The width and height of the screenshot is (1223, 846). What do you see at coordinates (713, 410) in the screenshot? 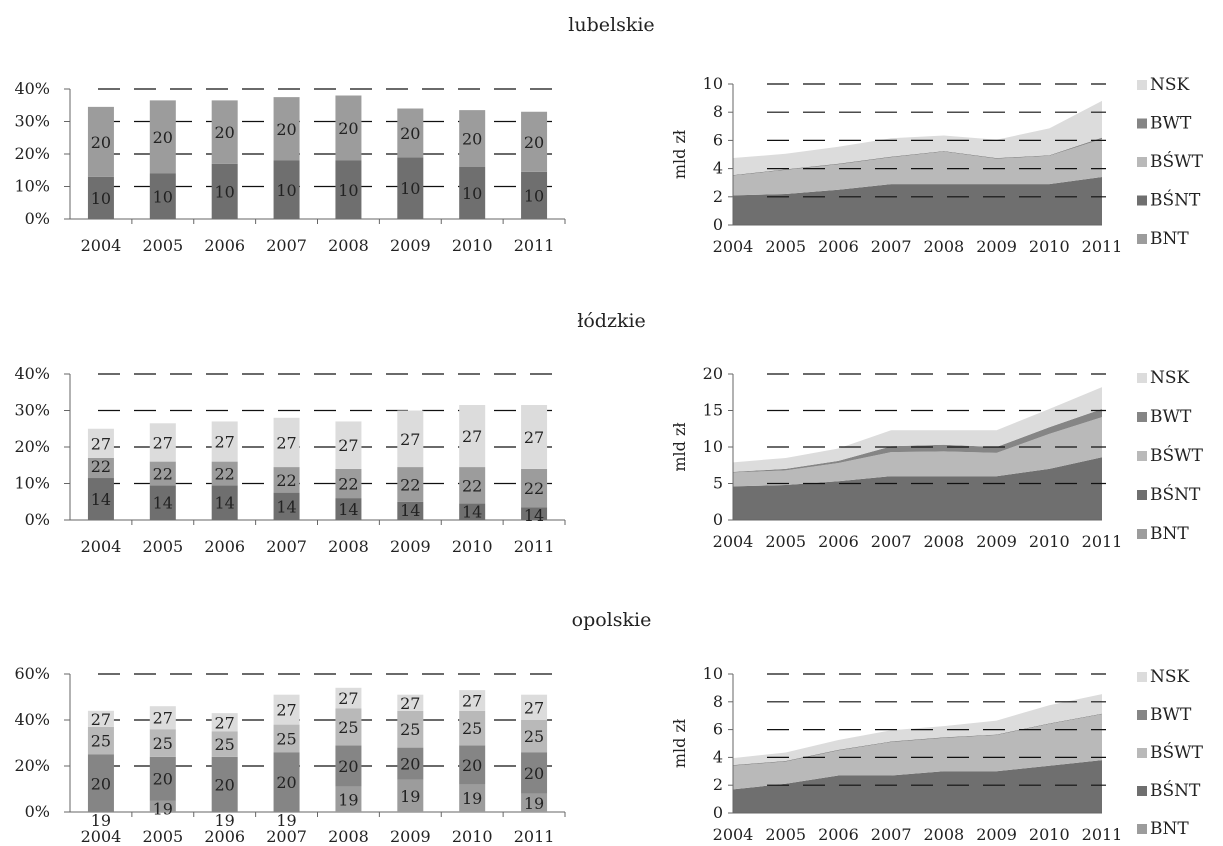
I see `y-tick-label: 15` at bounding box center [713, 410].